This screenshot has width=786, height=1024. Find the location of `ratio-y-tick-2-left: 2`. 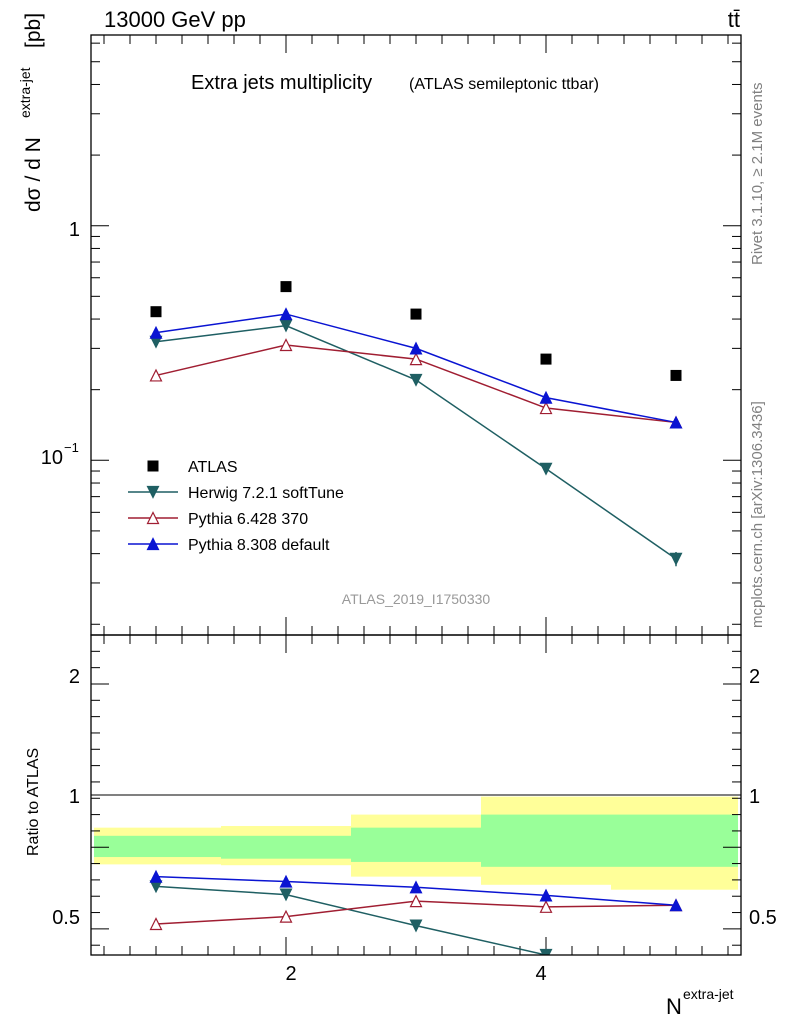

ratio-y-tick-2-left: 2 is located at coordinates (74, 677).